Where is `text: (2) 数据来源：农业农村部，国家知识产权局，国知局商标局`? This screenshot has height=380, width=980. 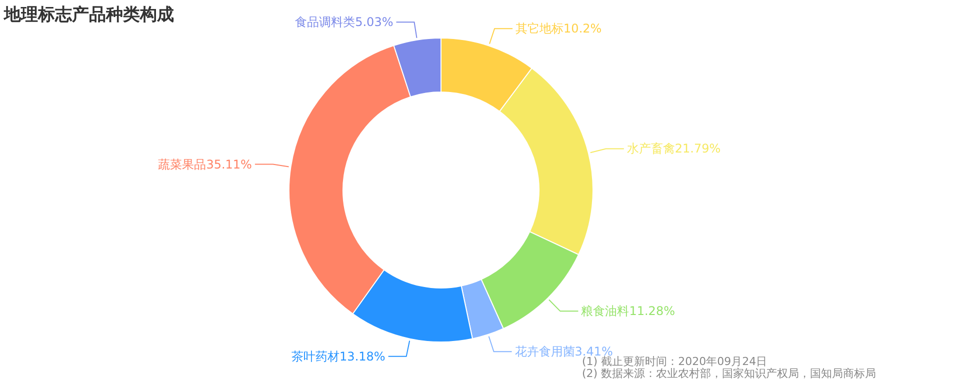
text: (2) 数据来源：农业农村部，国家知识产权局，国知局商标局 is located at coordinates (729, 373).